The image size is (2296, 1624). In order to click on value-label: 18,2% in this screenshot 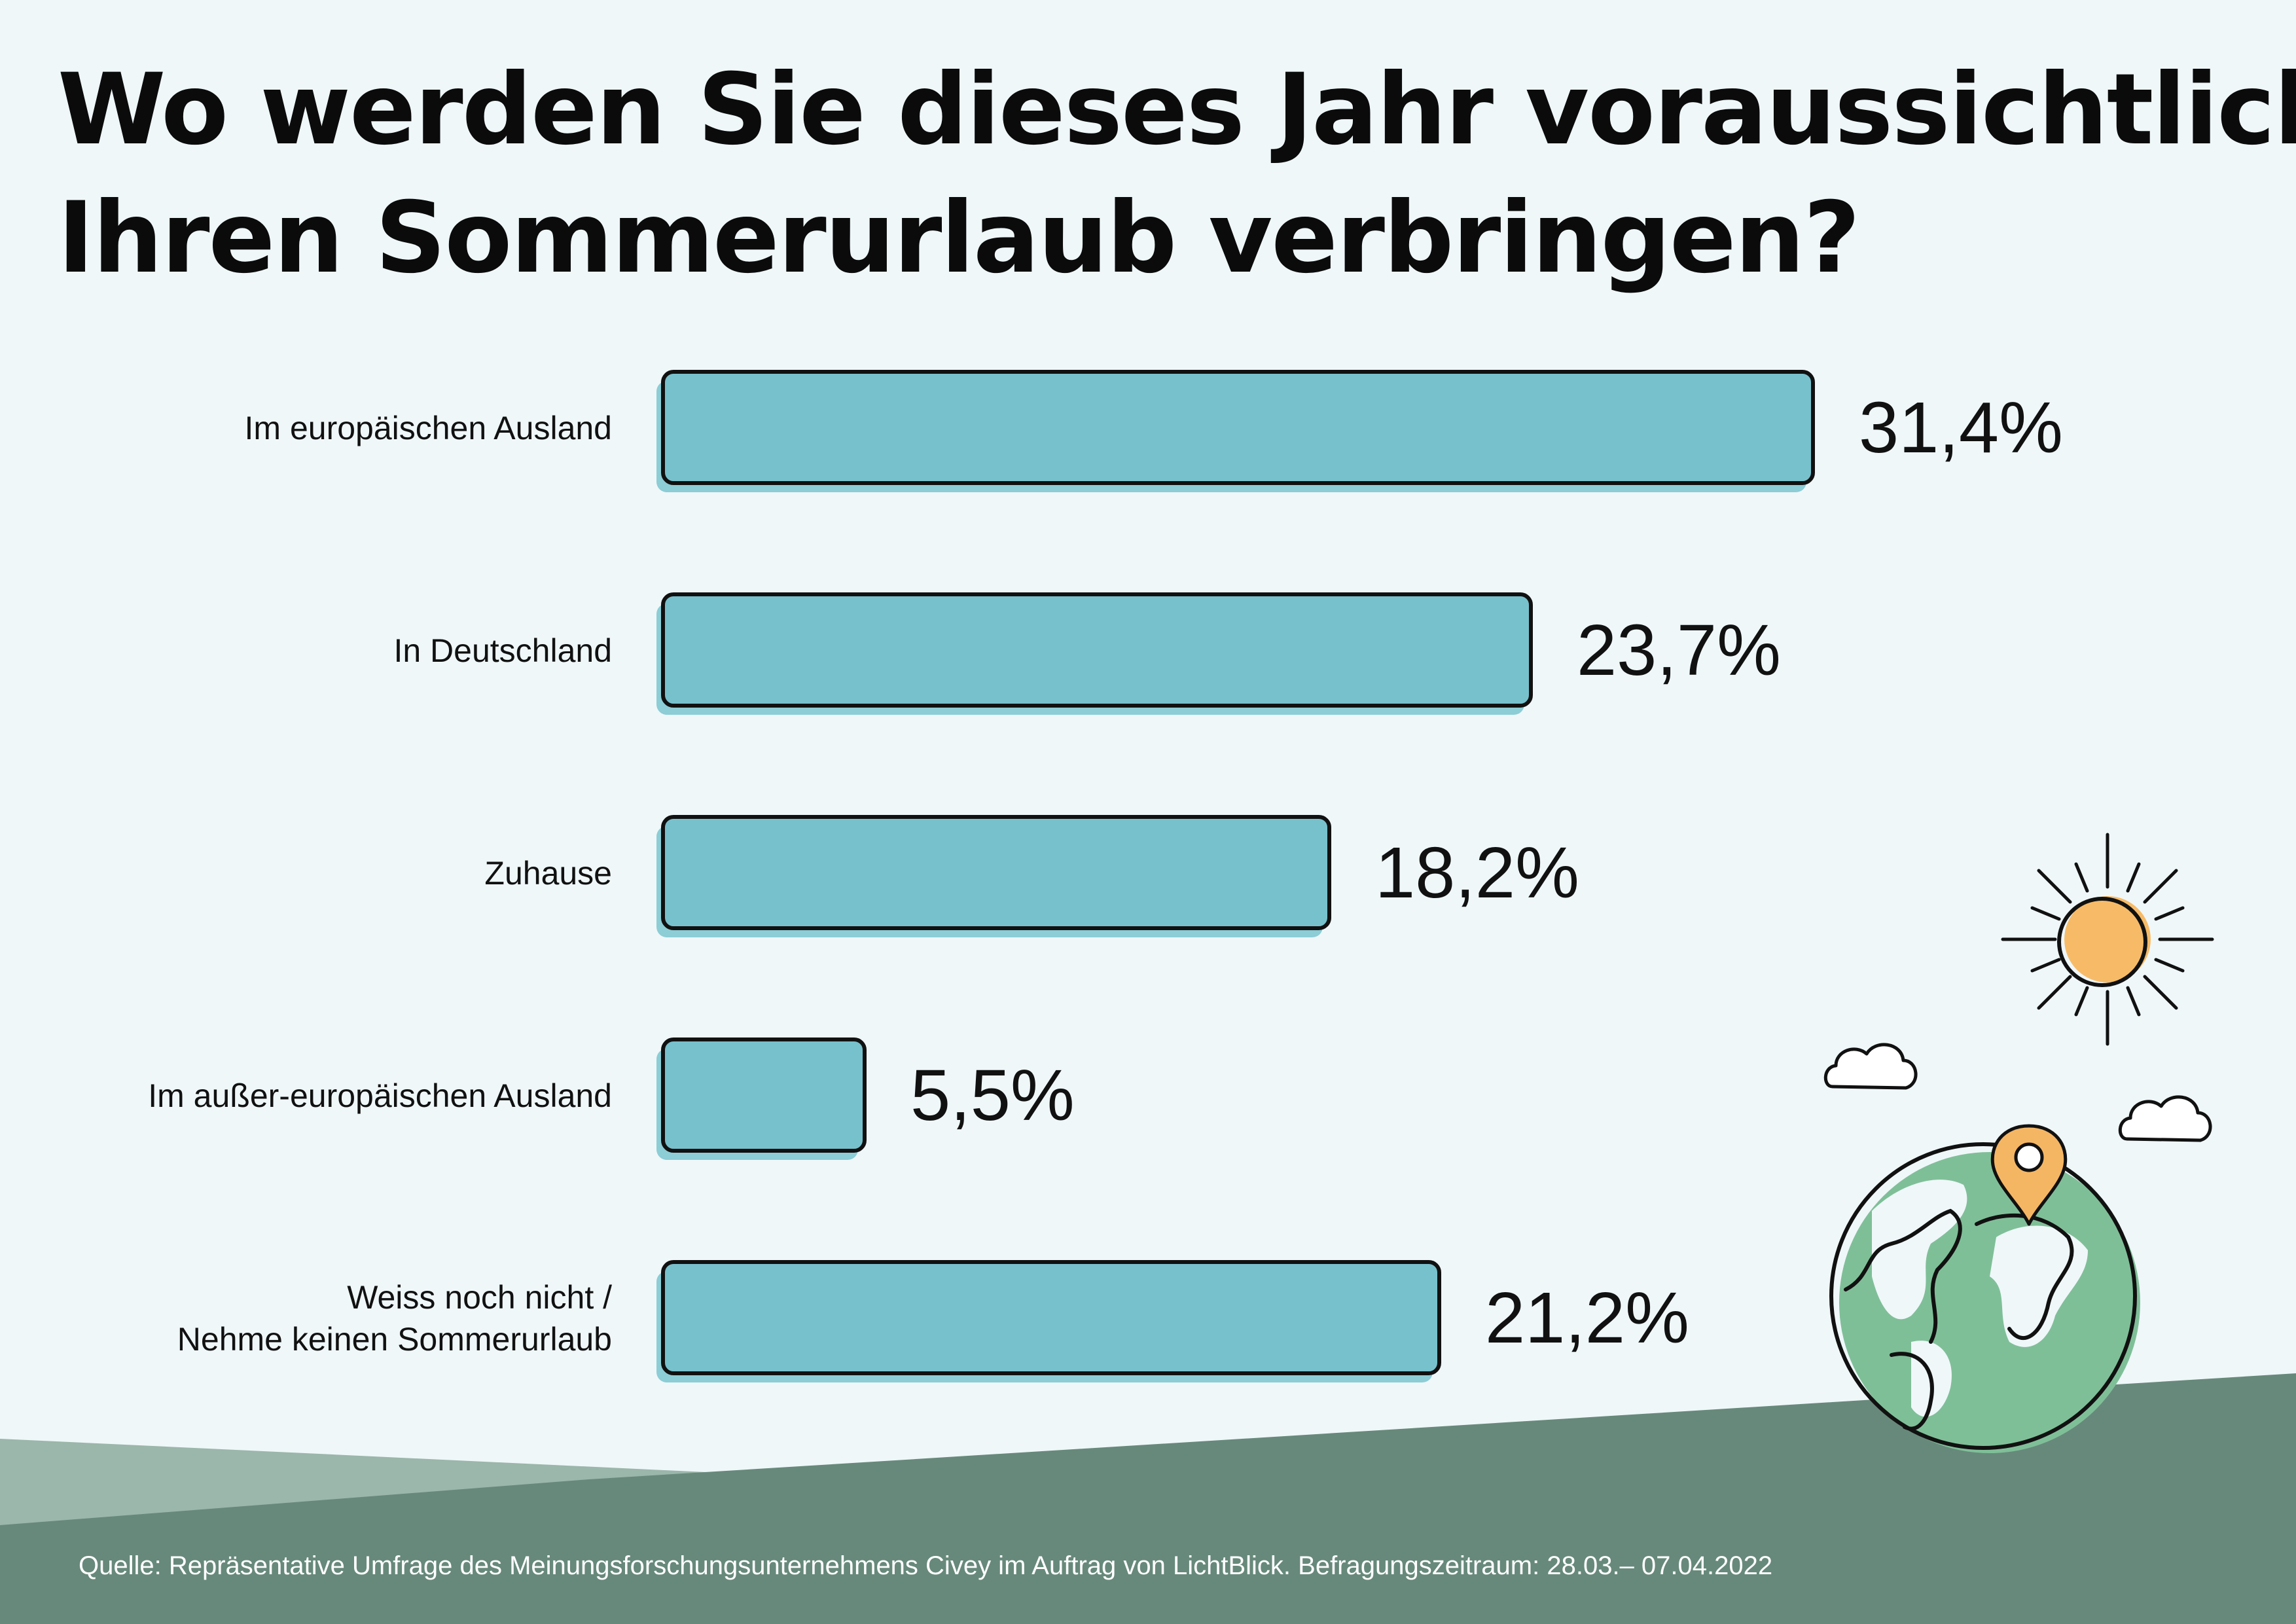, I will do `click(1477, 873)`.